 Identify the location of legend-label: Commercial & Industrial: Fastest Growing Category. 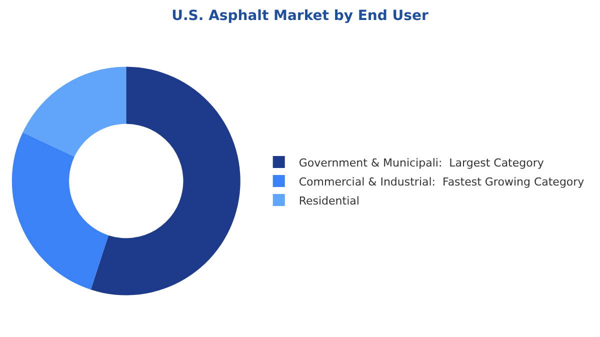
(441, 181).